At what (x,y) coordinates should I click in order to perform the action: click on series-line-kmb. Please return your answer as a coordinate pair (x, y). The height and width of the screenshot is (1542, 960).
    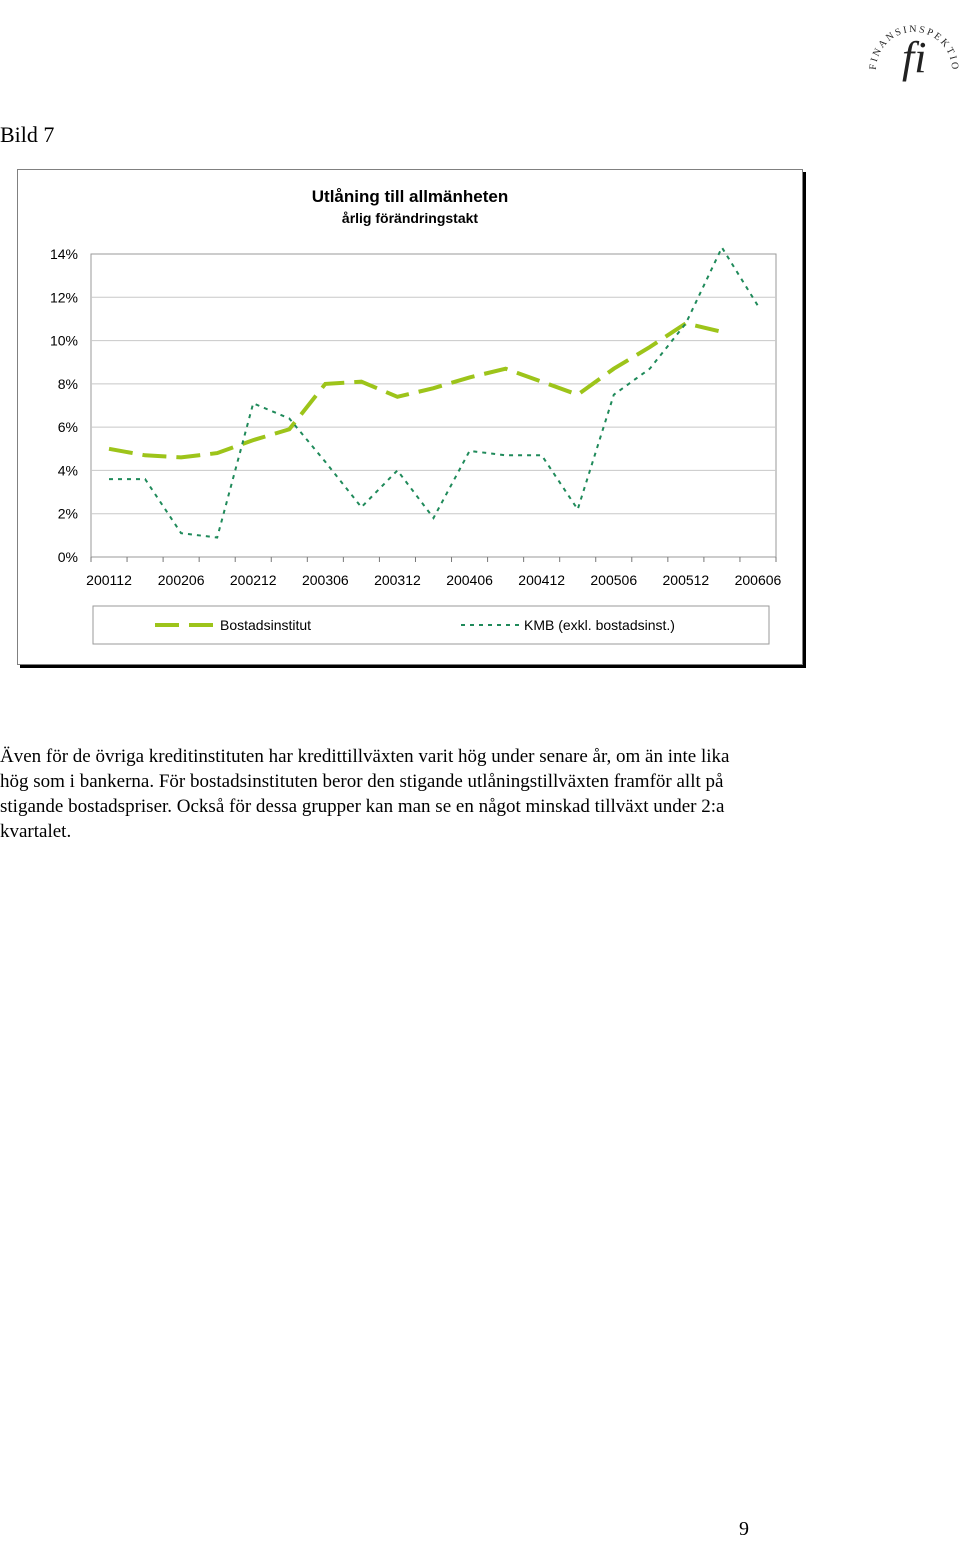
    Looking at the image, I should click on (434, 392).